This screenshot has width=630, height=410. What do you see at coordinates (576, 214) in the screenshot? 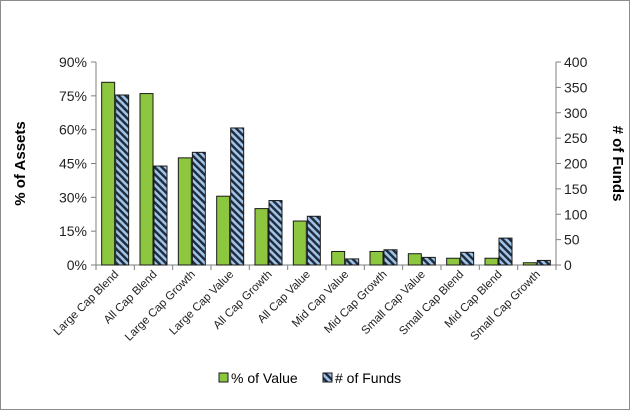
I see `right-tick-label: 100` at bounding box center [576, 214].